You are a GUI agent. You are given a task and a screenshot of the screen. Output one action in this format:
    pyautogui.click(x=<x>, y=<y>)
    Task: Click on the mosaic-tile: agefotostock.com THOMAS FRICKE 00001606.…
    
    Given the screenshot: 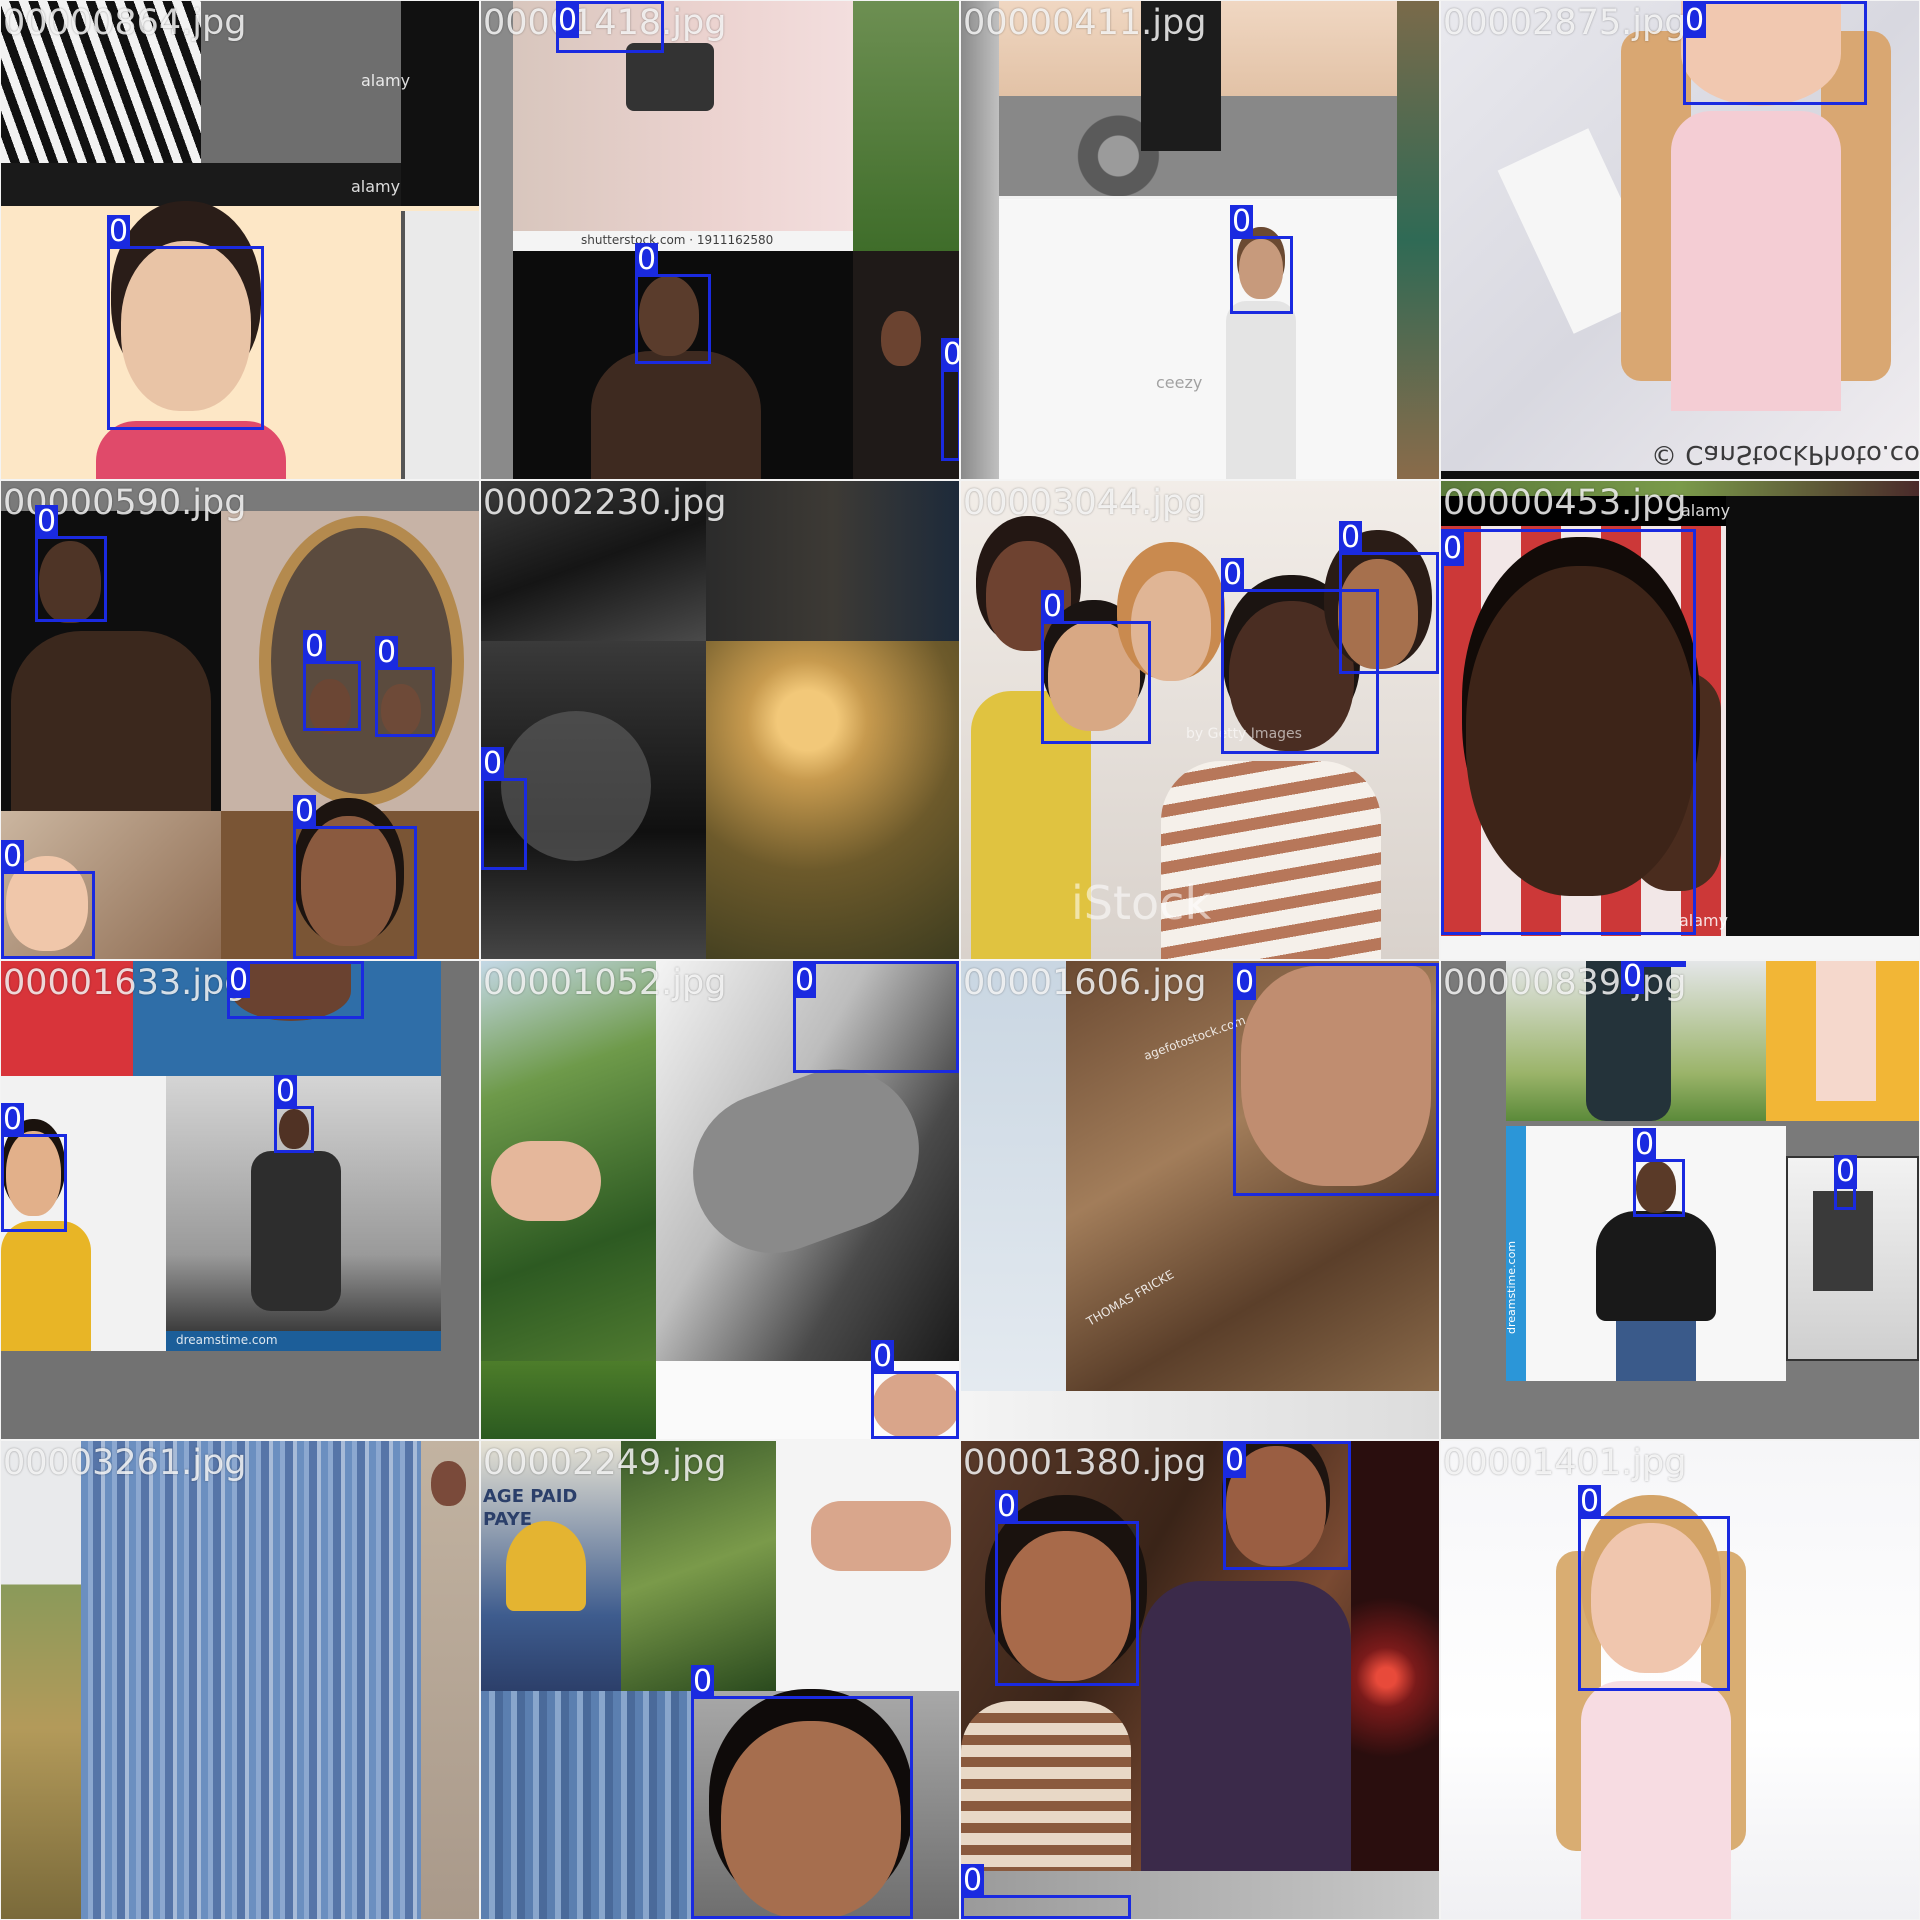 What is the action you would take?
    pyautogui.click(x=1200, y=1200)
    